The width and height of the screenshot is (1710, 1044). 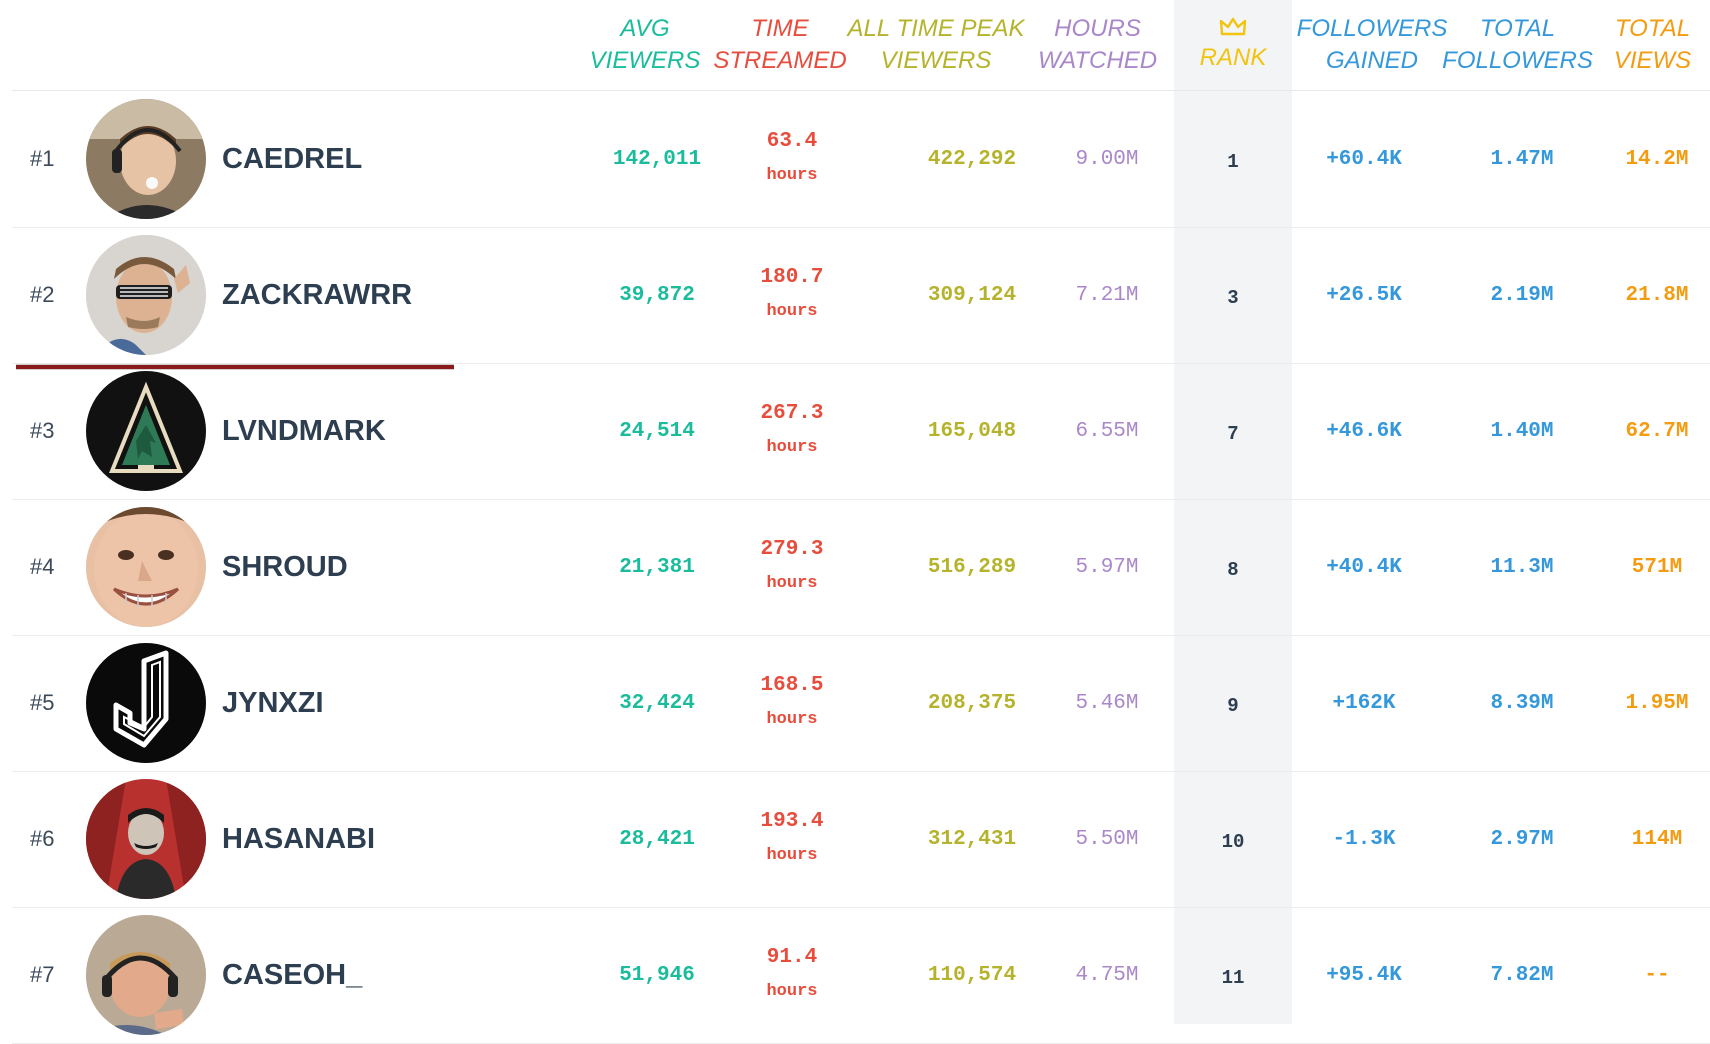 What do you see at coordinates (1371, 60) in the screenshot?
I see `header-followers-gained-line2: GAINED` at bounding box center [1371, 60].